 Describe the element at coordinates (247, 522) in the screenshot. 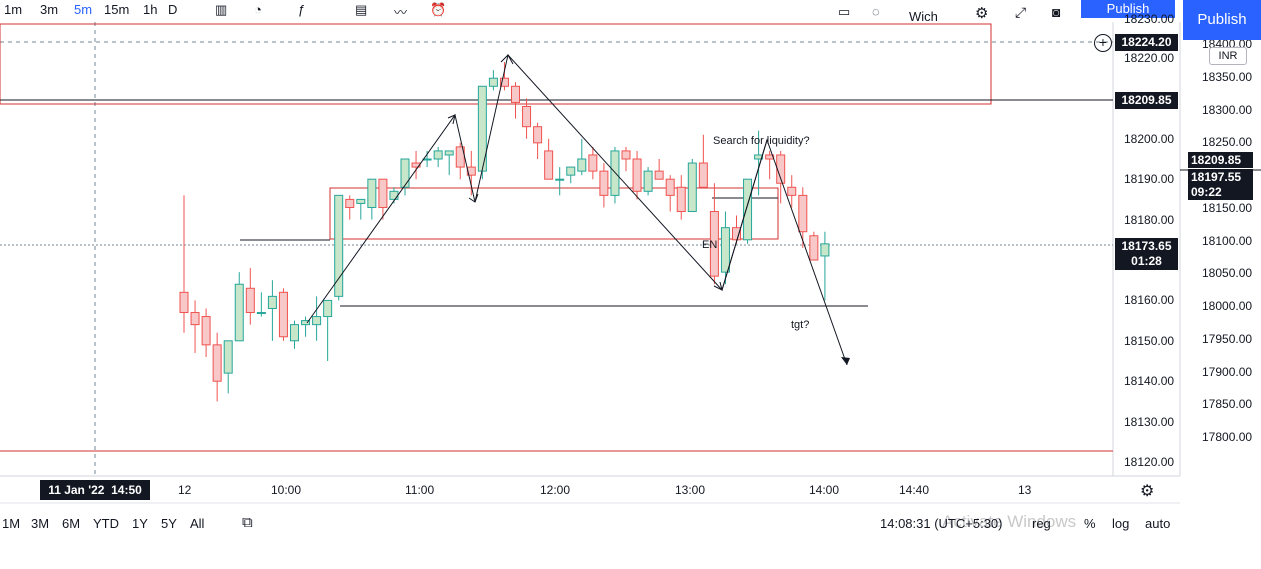

I see `date-range-icon: ⧉` at that location.